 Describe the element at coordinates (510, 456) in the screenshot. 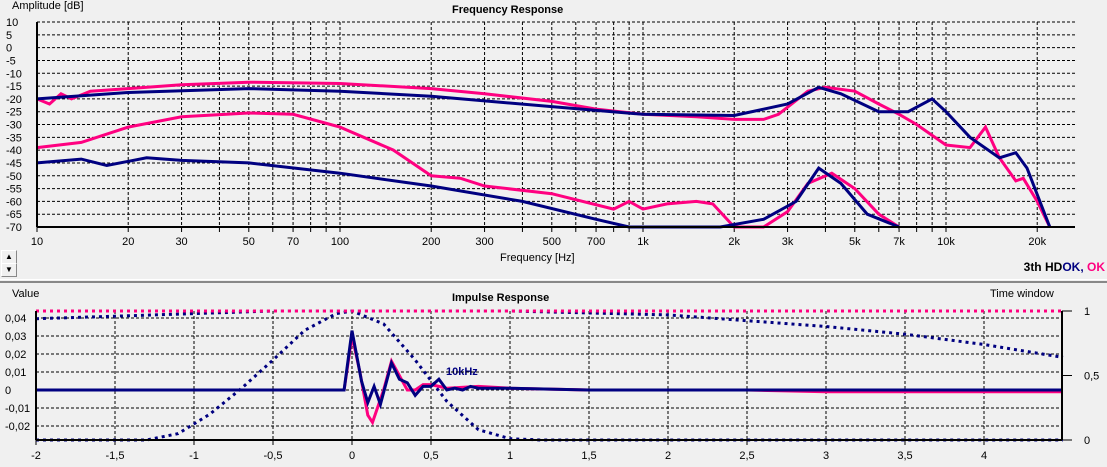

I see `ir-x-tick-label: 1` at that location.